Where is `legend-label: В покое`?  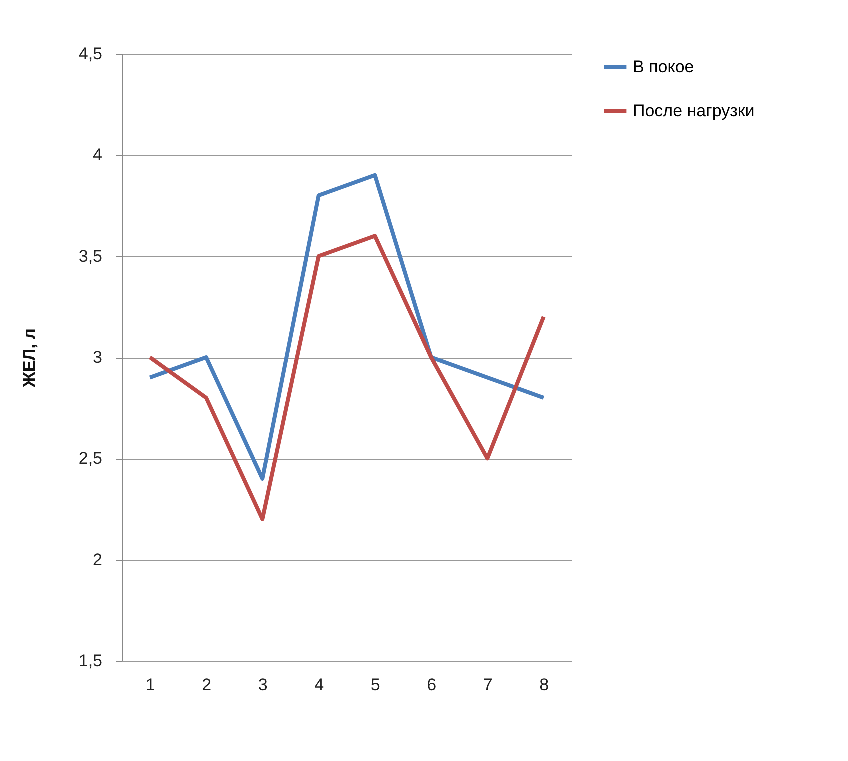
legend-label: В покое is located at coordinates (663, 67).